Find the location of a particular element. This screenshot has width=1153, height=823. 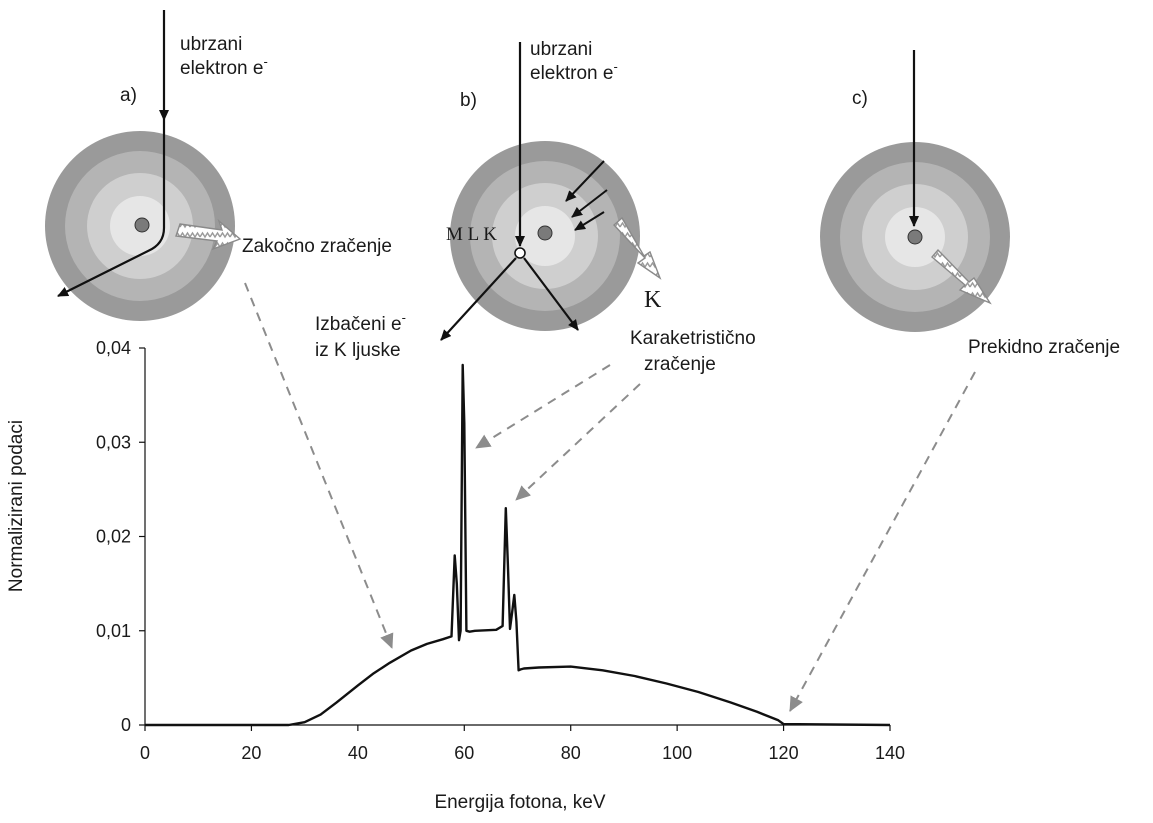

ejected-label-line2: iz K ljuske is located at coordinates (358, 350).